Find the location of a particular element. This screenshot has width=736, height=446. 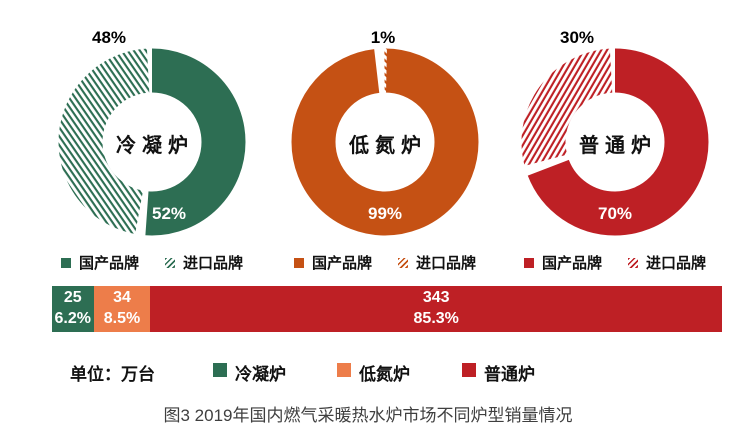

bar-segment-putonglu: 343 85.3% is located at coordinates (436, 309).